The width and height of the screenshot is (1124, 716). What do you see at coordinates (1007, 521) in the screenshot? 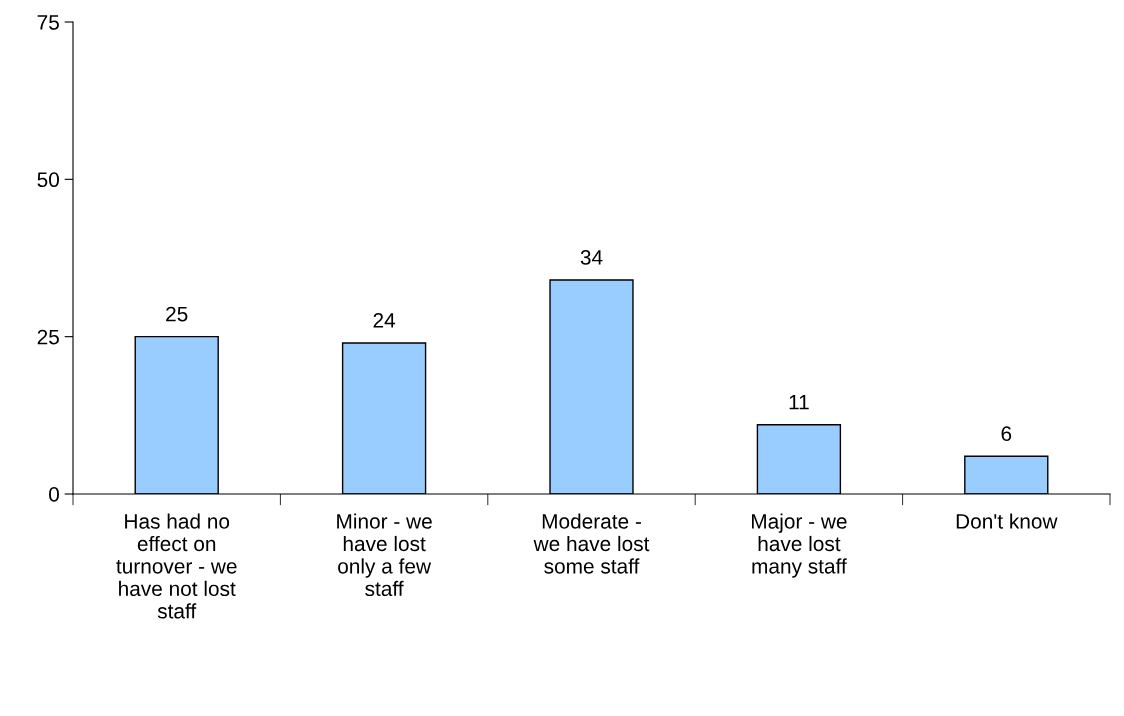
I see `x-tick-label: Don't know` at bounding box center [1007, 521].